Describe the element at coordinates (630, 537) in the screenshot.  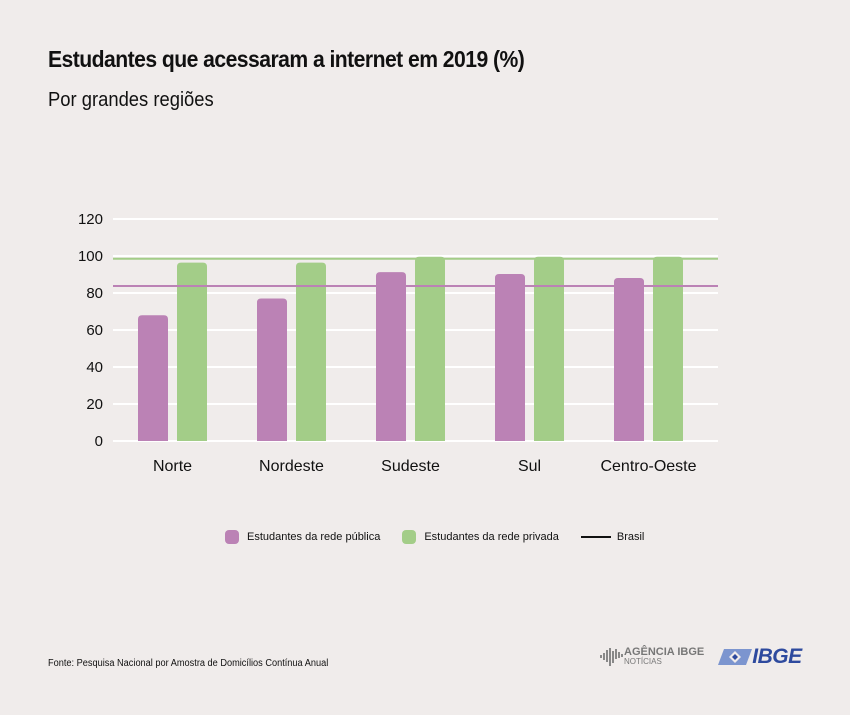
I see `legend-label-brasil: Brasil` at that location.